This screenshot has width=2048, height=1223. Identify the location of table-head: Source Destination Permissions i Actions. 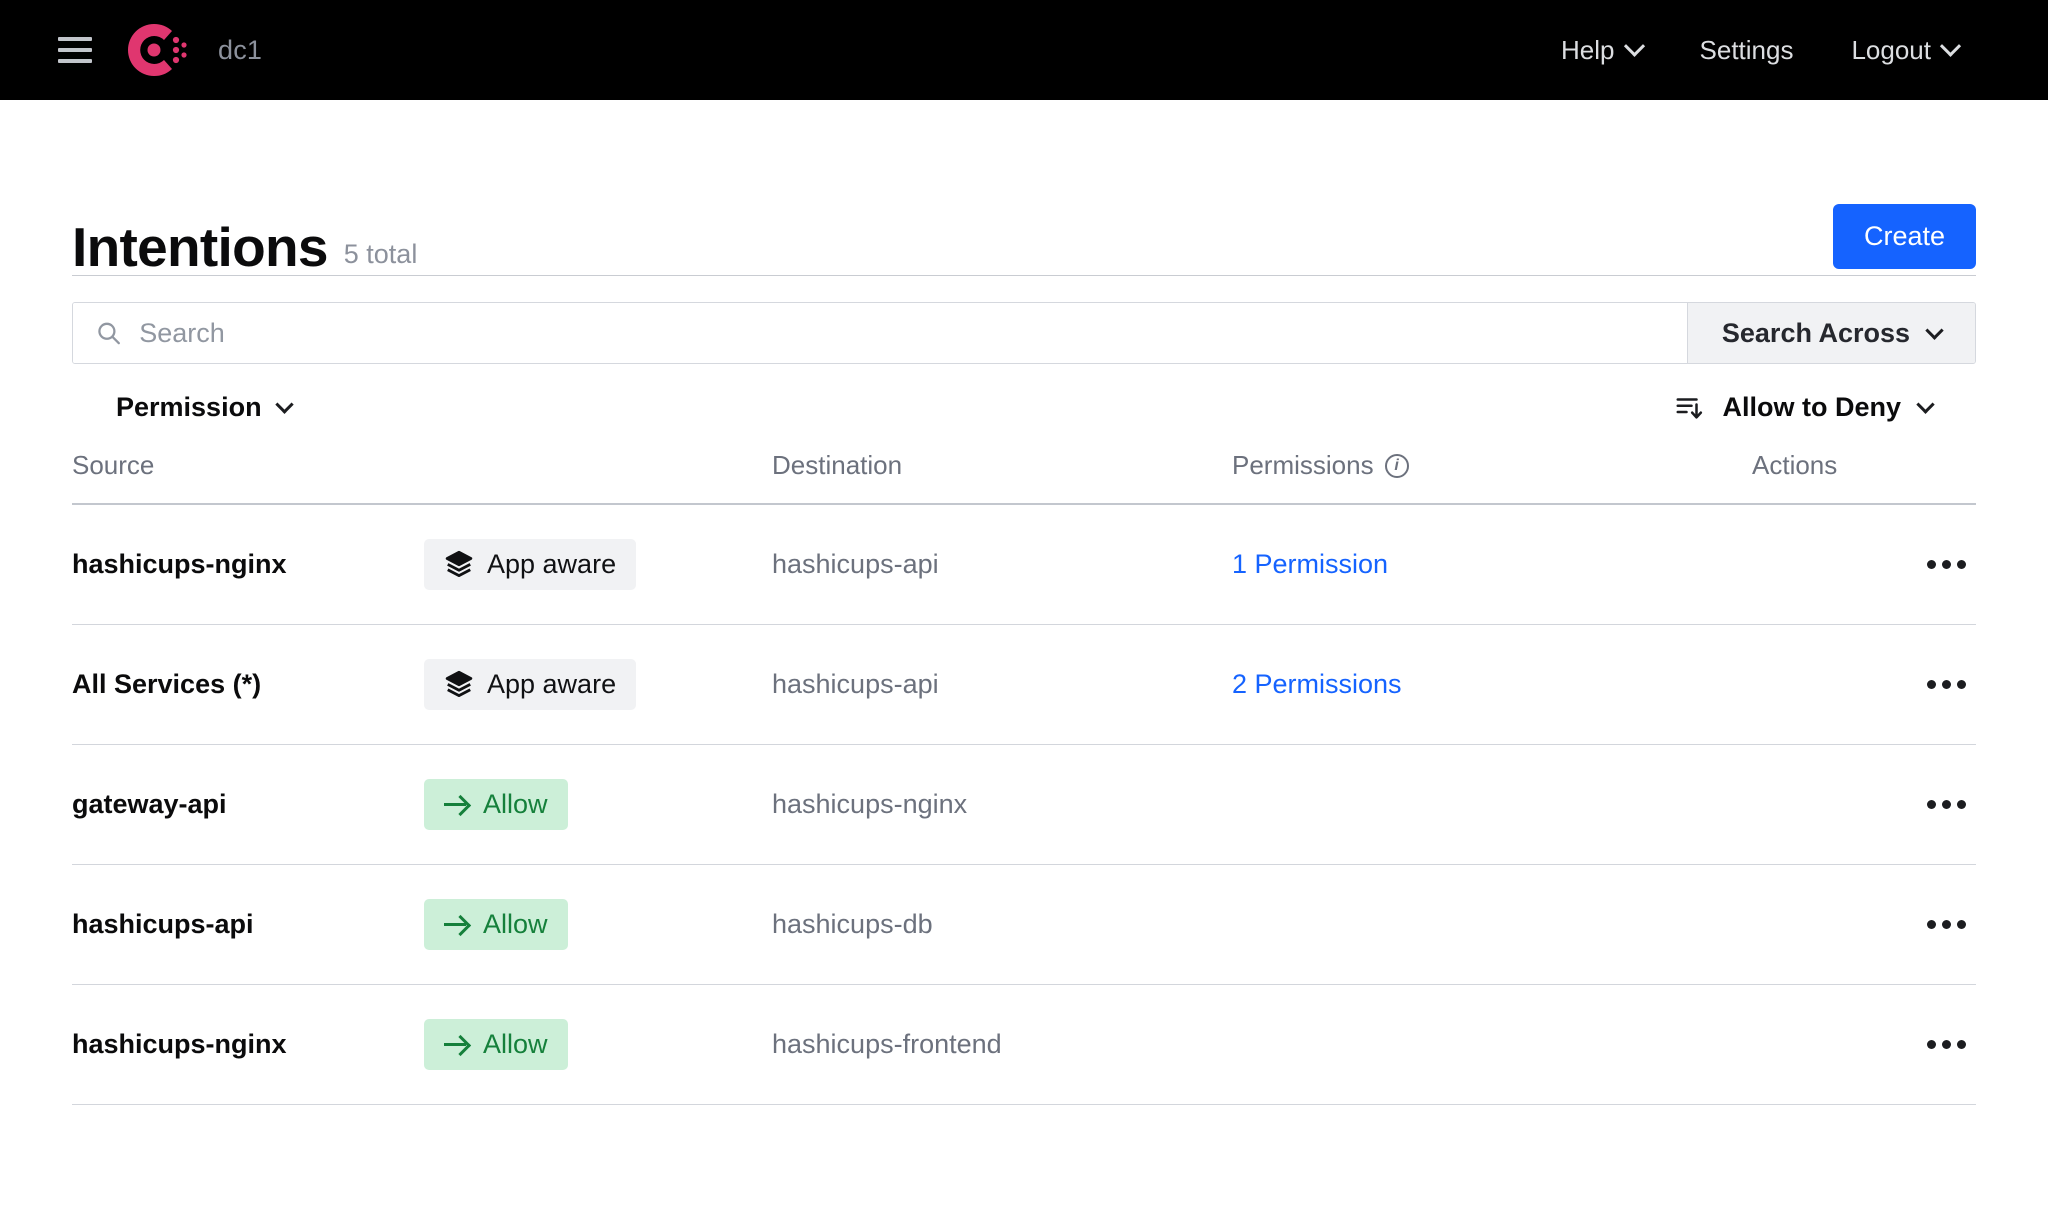
(1024, 477).